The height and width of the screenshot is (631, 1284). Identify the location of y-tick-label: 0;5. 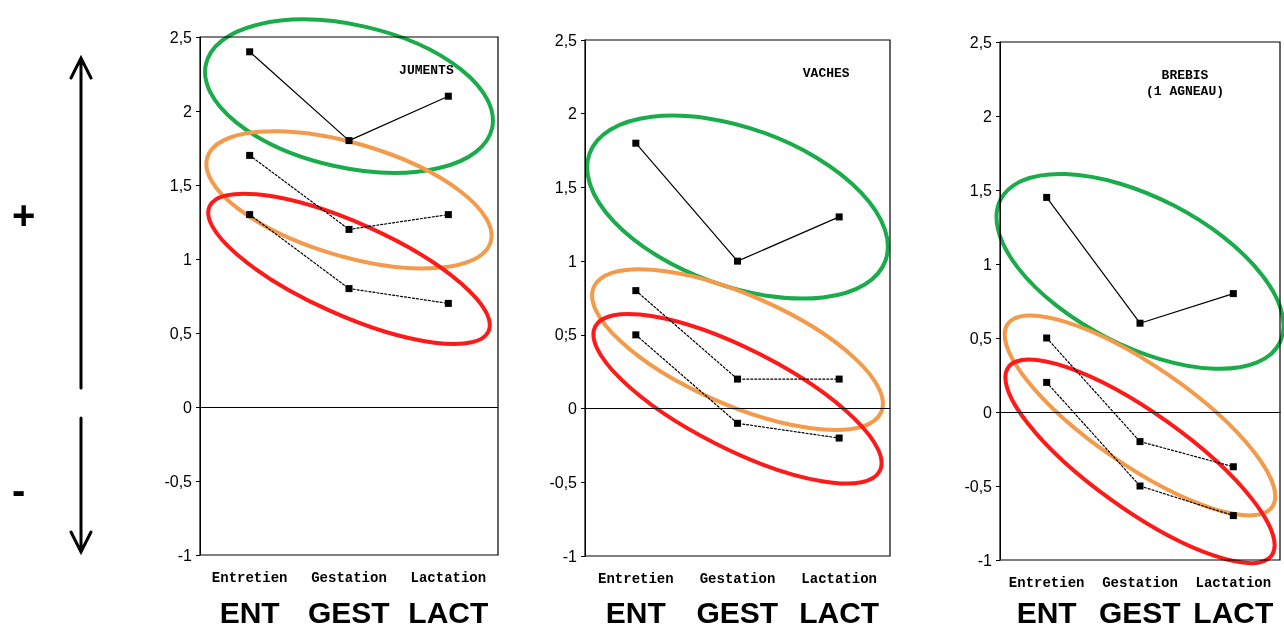
(566, 335).